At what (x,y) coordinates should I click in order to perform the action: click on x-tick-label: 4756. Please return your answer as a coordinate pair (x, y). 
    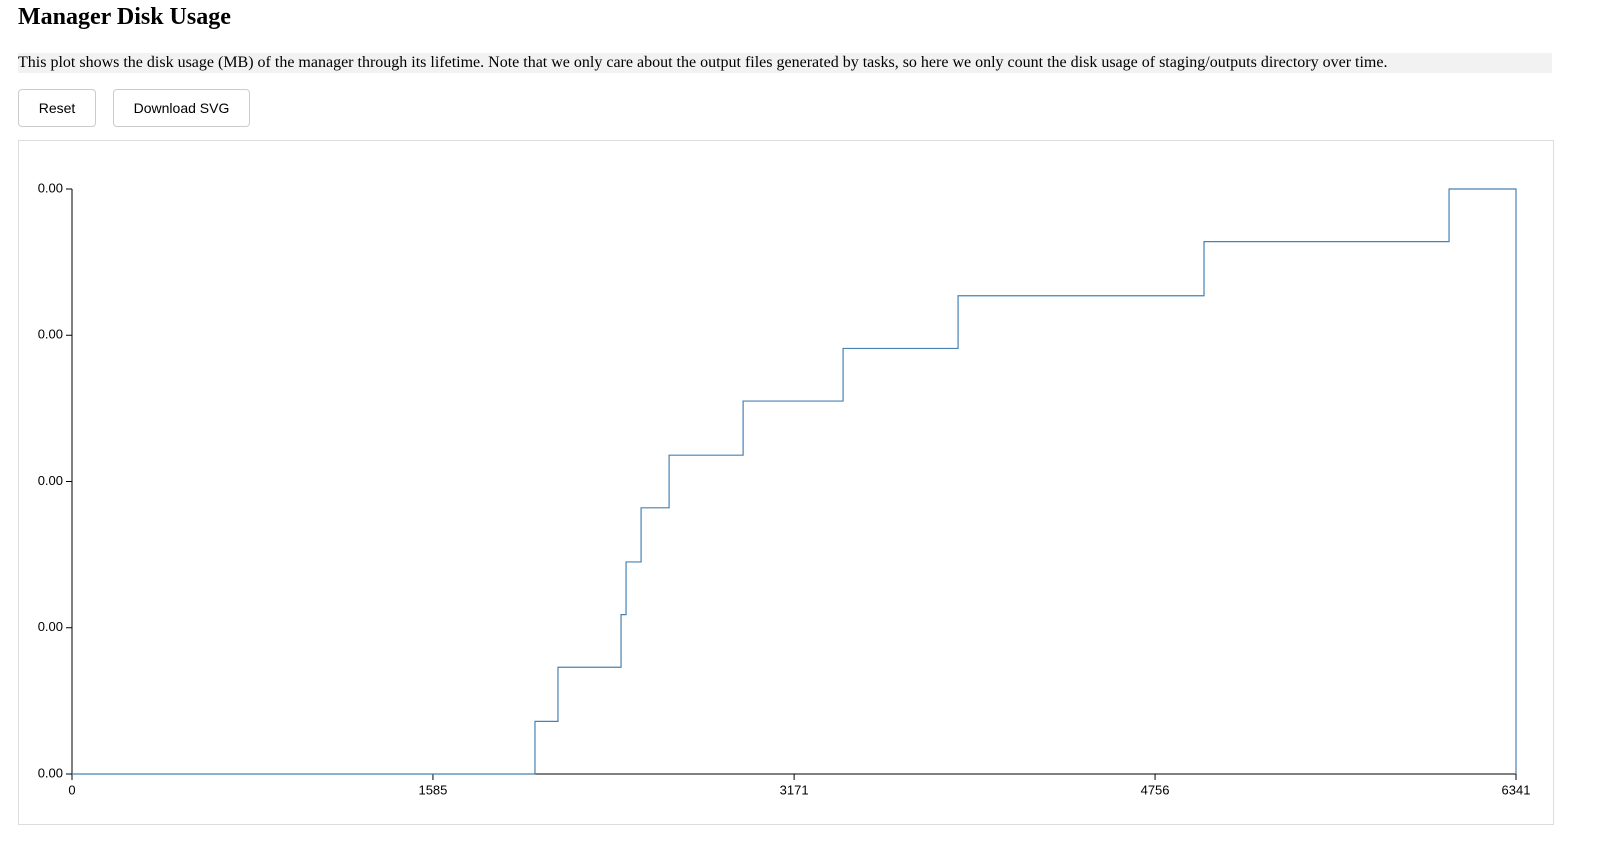
    Looking at the image, I should click on (1155, 789).